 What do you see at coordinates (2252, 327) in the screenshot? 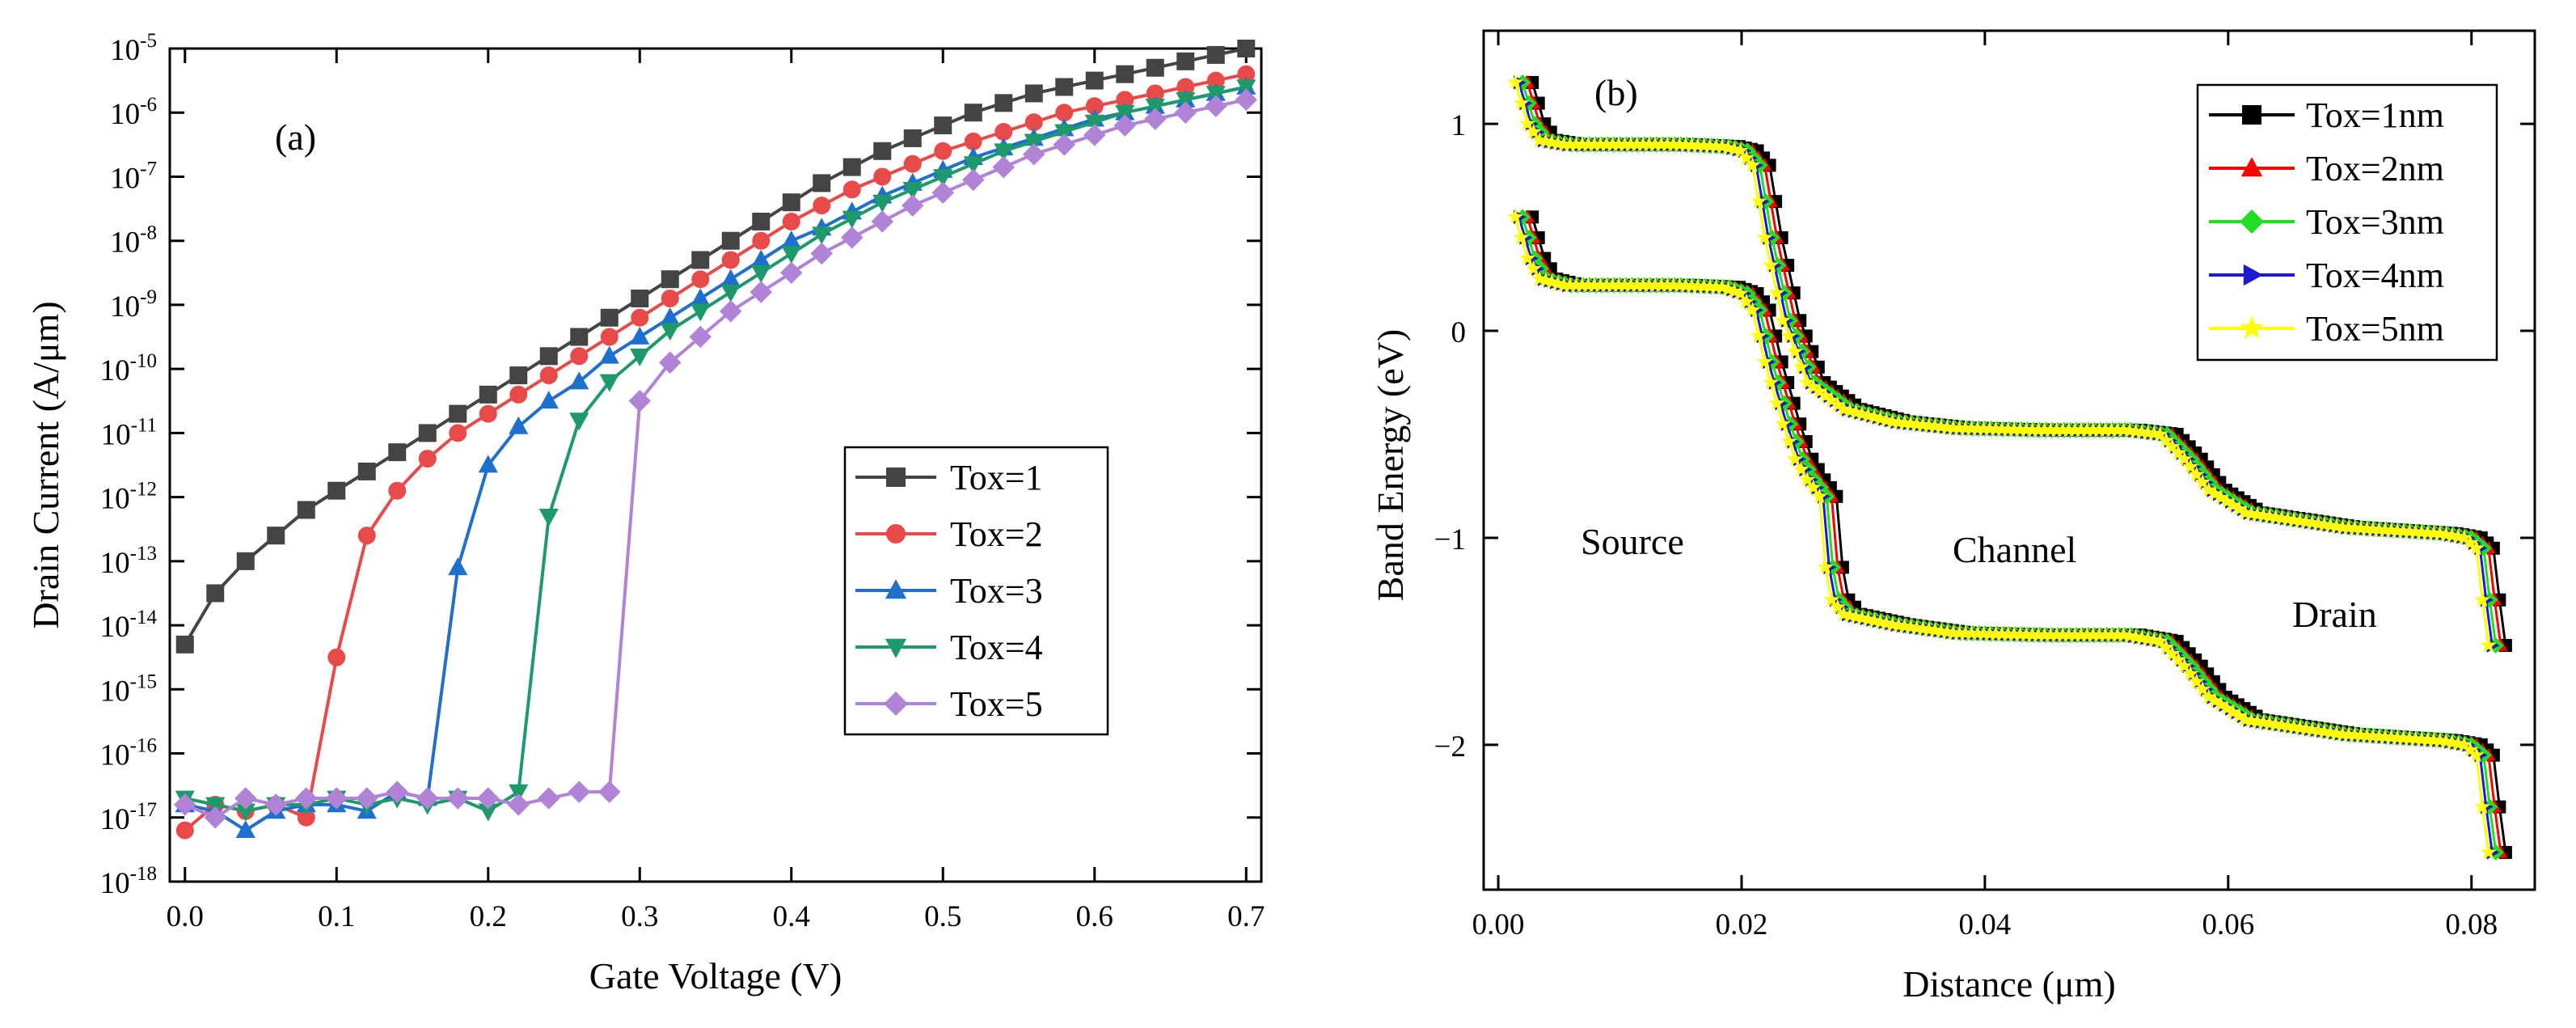
I see `panel-b-legend-marker` at bounding box center [2252, 327].